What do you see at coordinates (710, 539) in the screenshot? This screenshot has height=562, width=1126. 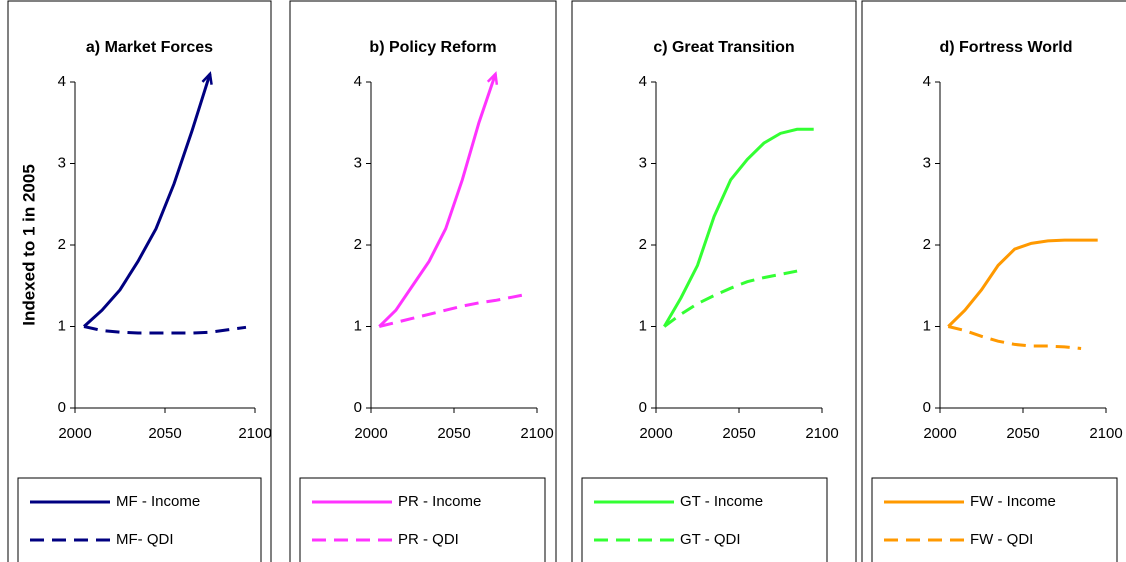 I see `legend-label: GT - QDI` at bounding box center [710, 539].